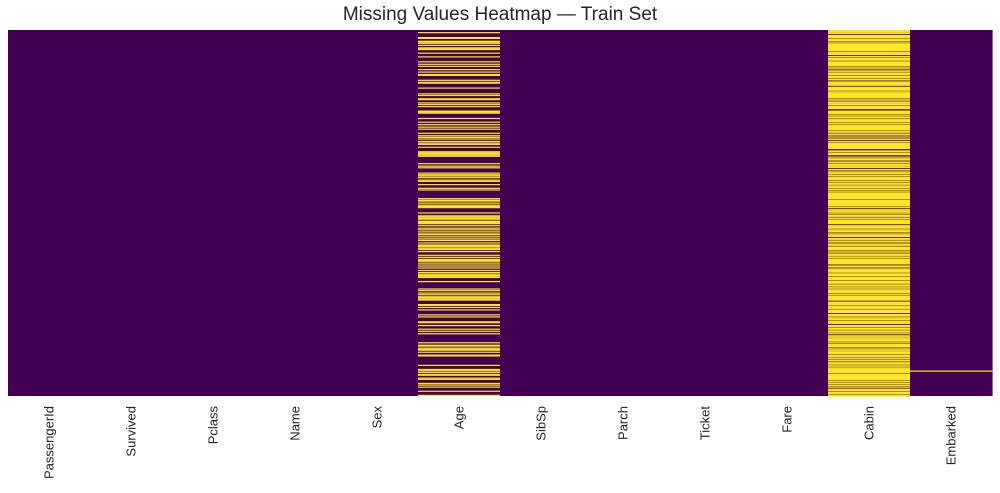  What do you see at coordinates (951, 371) in the screenshot?
I see `missing-cell-embarked` at bounding box center [951, 371].